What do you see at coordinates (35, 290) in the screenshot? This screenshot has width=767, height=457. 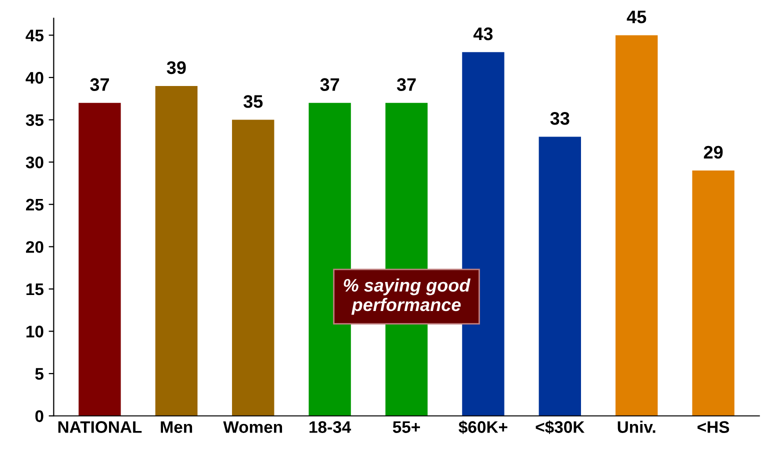 I see `y-tick-label: 15` at bounding box center [35, 290].